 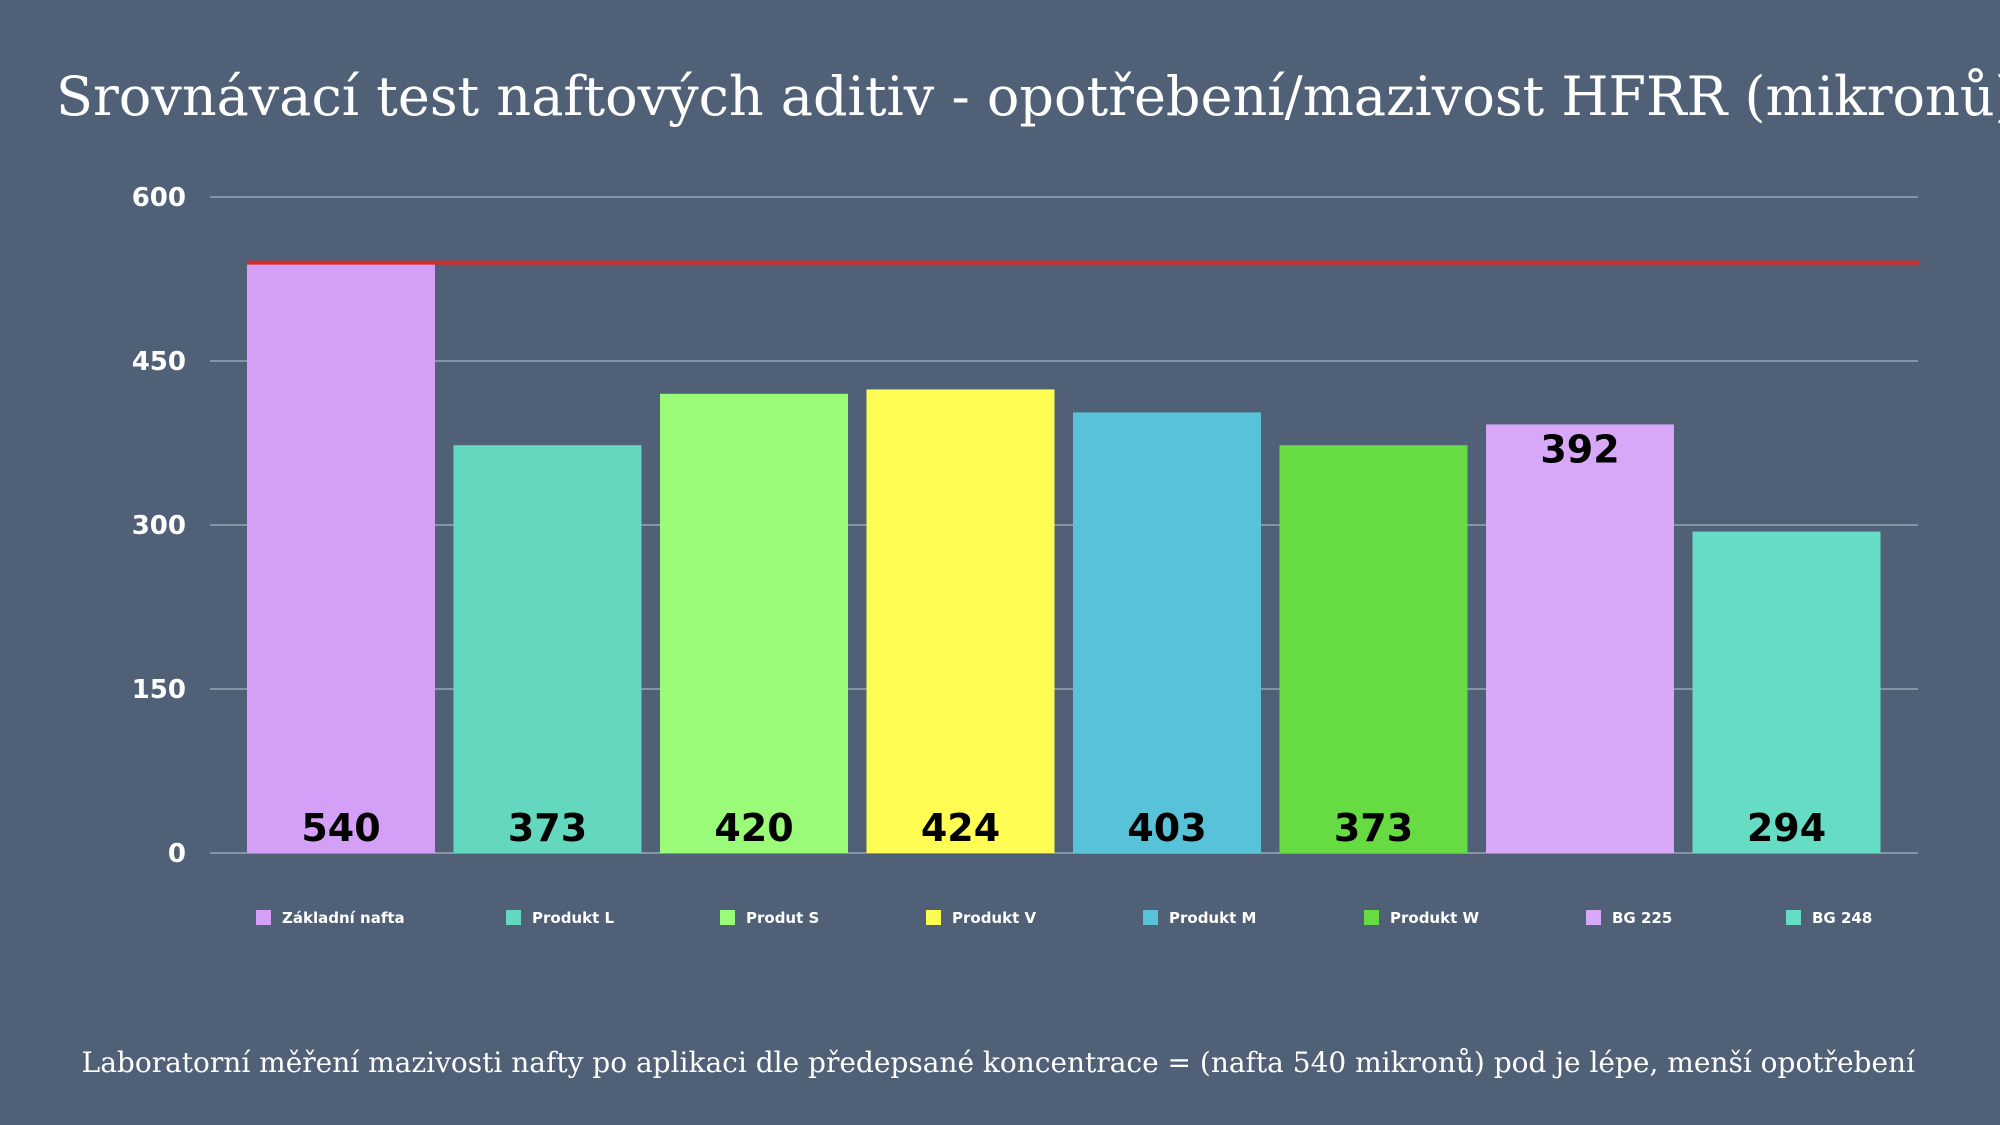 I want to click on y-axis-ticks: 0 150 300 450 600, so click(x=159, y=526).